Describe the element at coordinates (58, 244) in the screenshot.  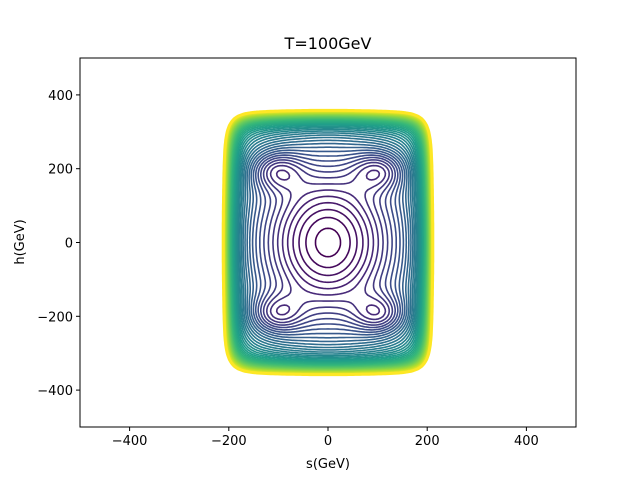
I see `y-axis-ticks: −400 −200 0 200 400` at that location.